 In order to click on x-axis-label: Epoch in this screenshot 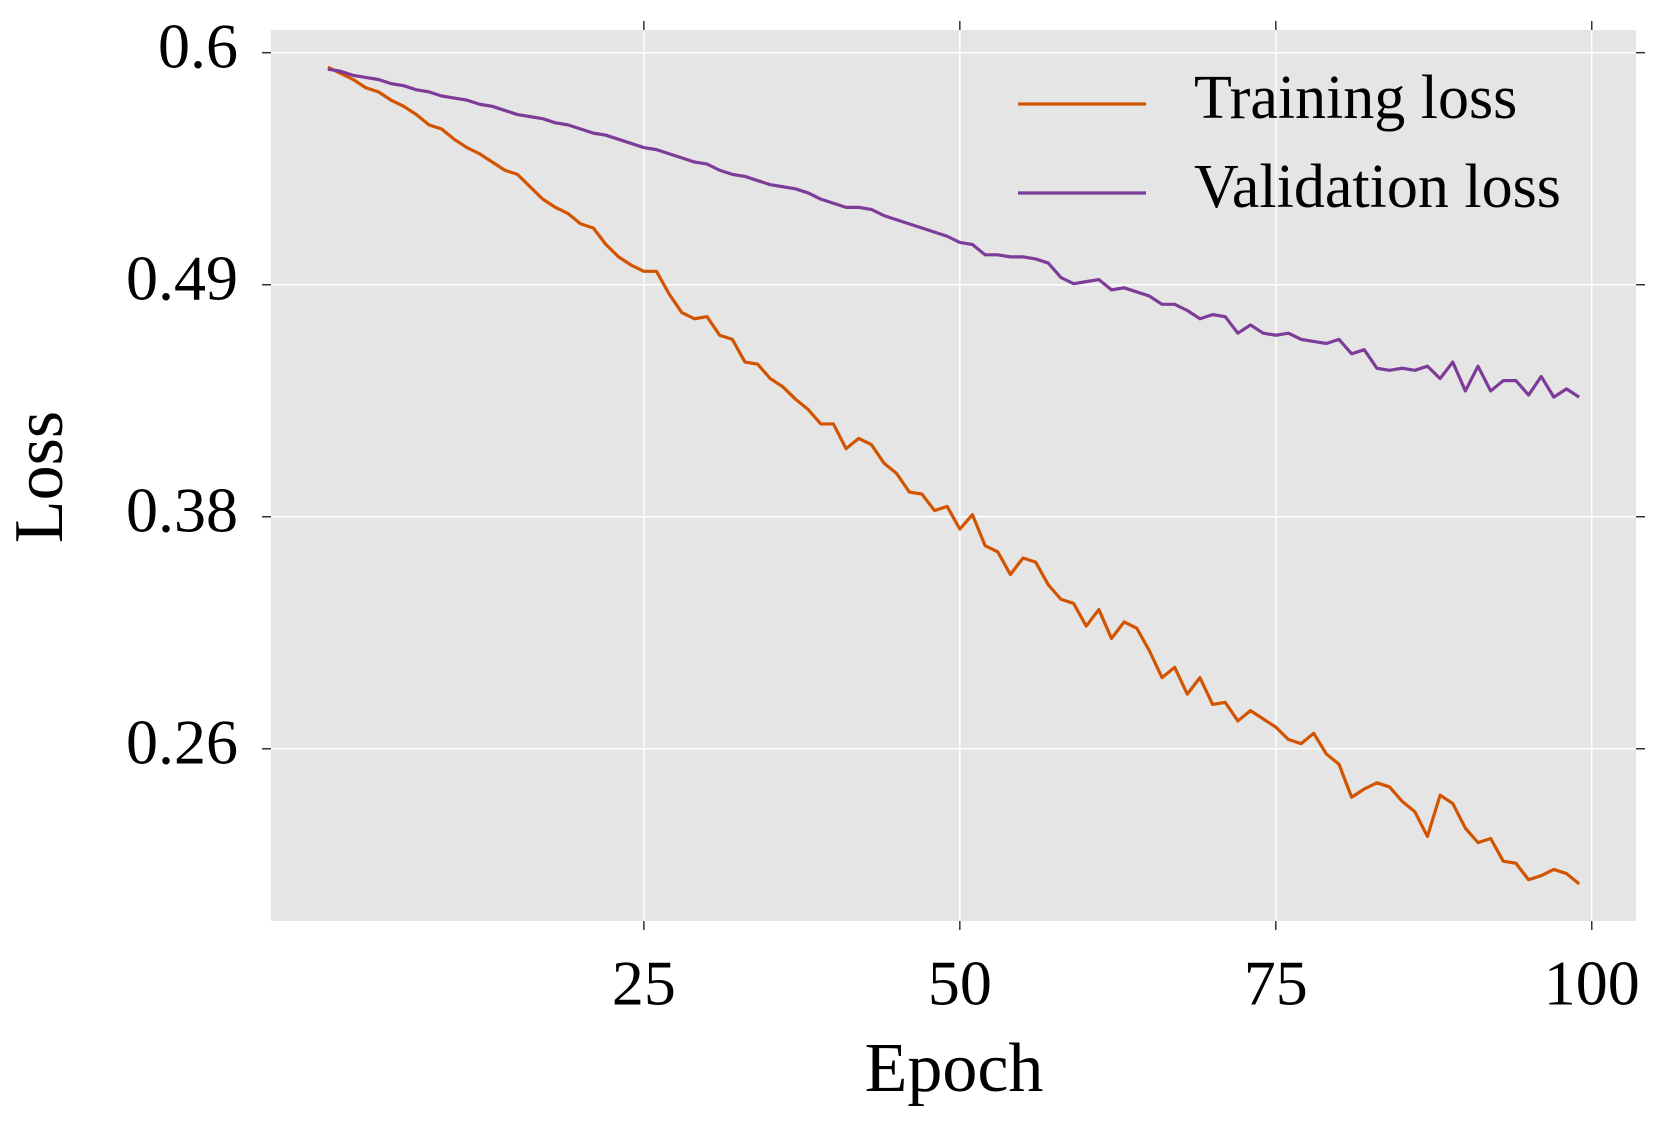, I will do `click(954, 1068)`.